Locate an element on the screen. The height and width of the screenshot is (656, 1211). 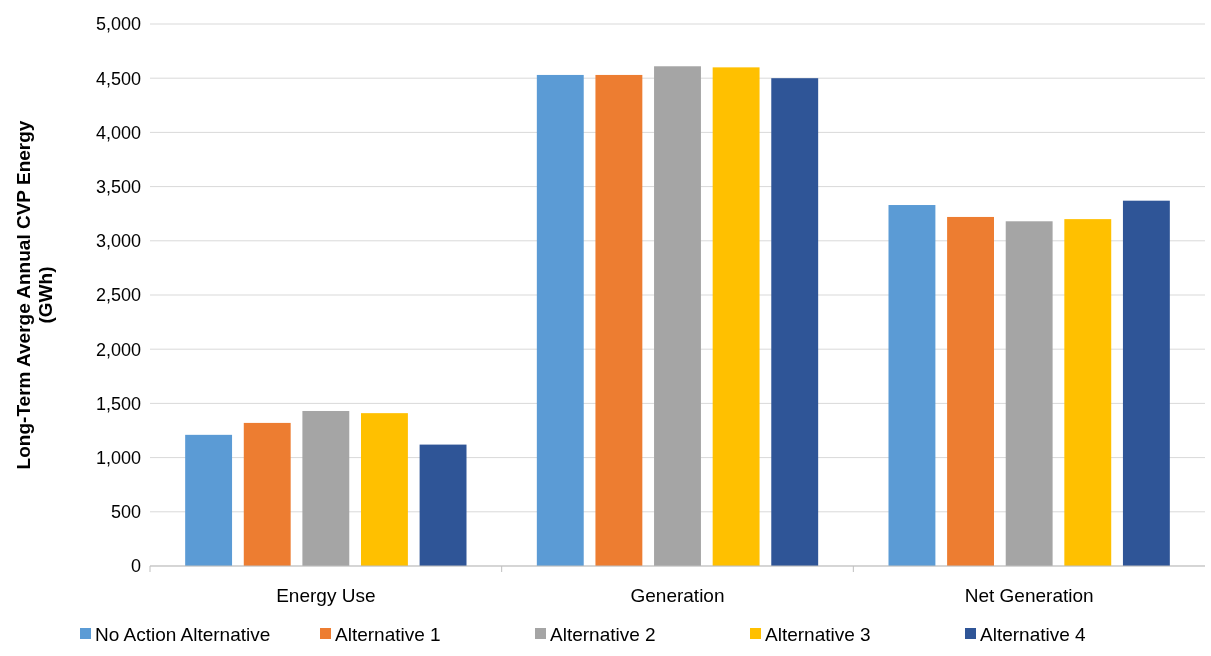
y-tick-label: 1,500 is located at coordinates (118, 403).